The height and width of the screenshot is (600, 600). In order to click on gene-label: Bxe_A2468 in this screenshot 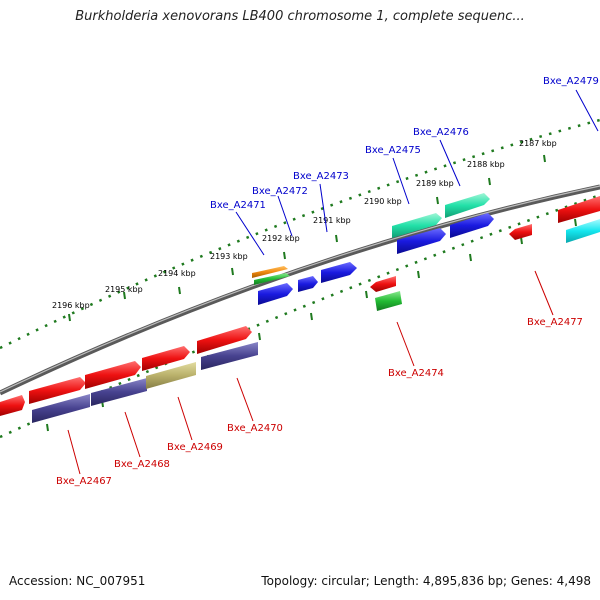, I will do `click(142, 464)`.